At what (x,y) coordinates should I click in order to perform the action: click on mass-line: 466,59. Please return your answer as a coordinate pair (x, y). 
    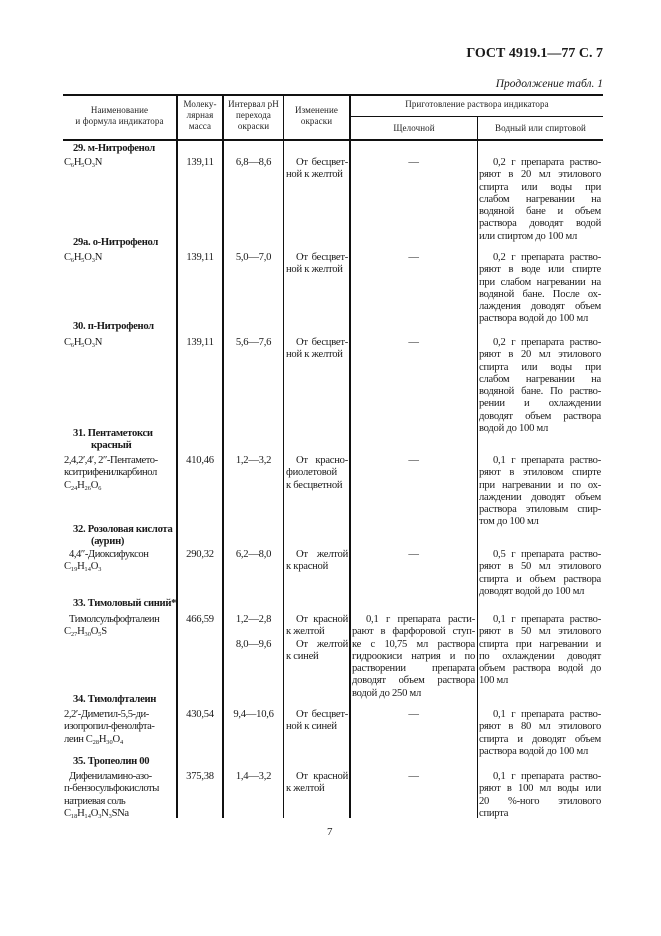
    Looking at the image, I should click on (200, 619).